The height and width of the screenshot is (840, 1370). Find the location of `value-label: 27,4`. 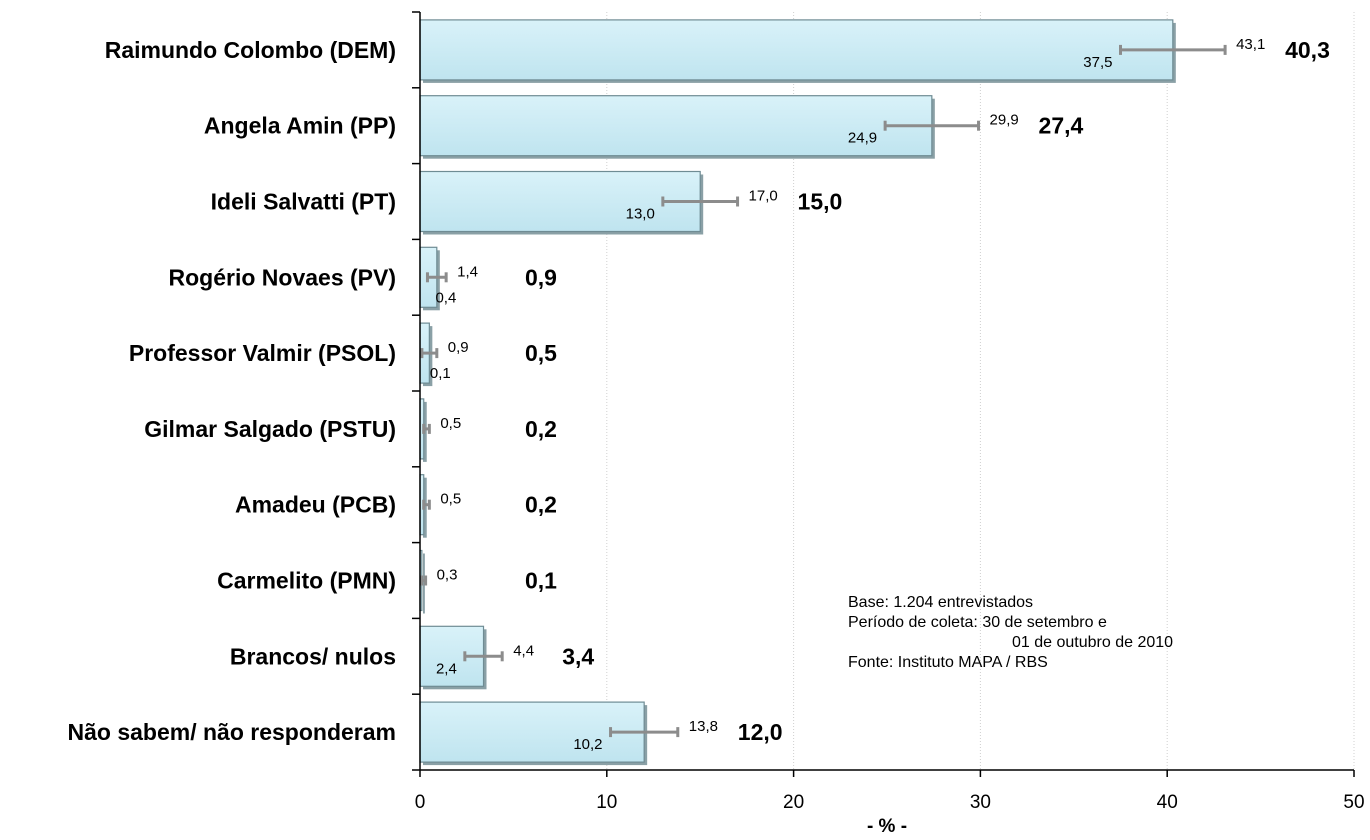

value-label: 27,4 is located at coordinates (1061, 126).